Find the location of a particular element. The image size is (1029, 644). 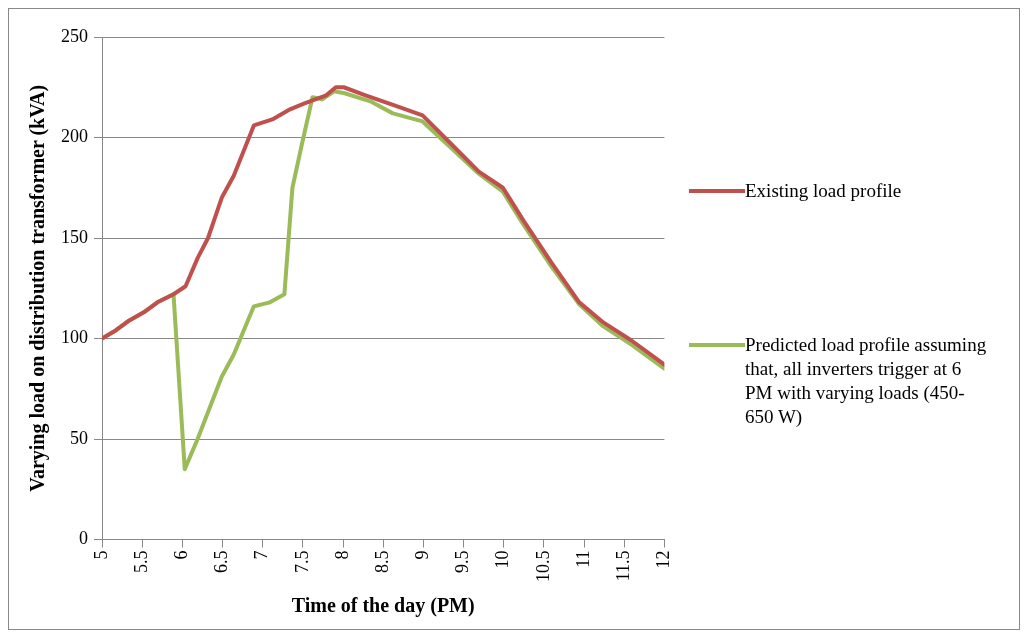

x-tick-label: 9 is located at coordinates (422, 555).